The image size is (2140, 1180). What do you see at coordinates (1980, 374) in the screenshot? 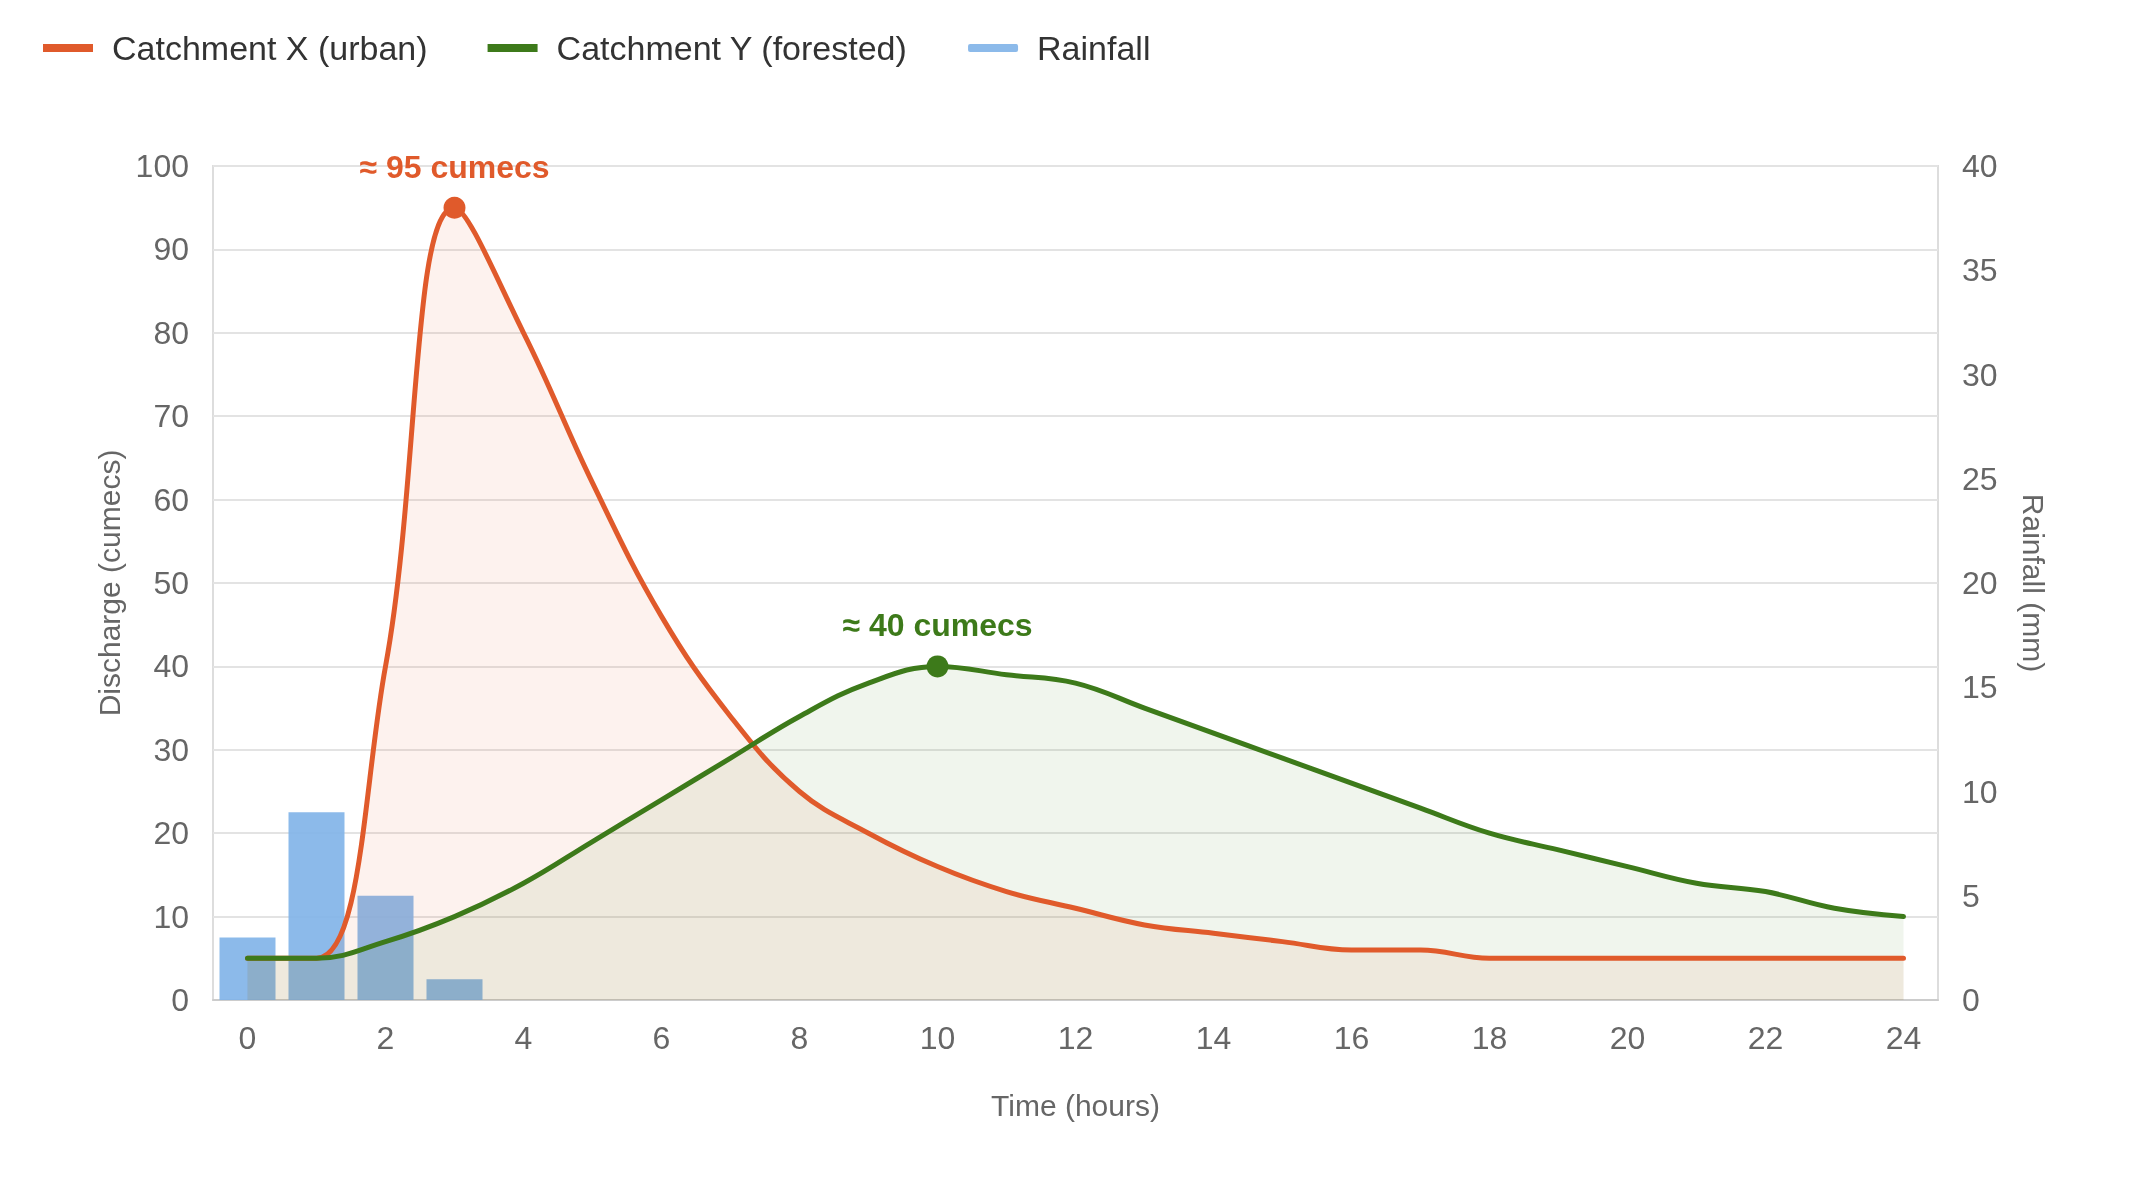
I see `y2-tick-label: 30` at bounding box center [1980, 374].